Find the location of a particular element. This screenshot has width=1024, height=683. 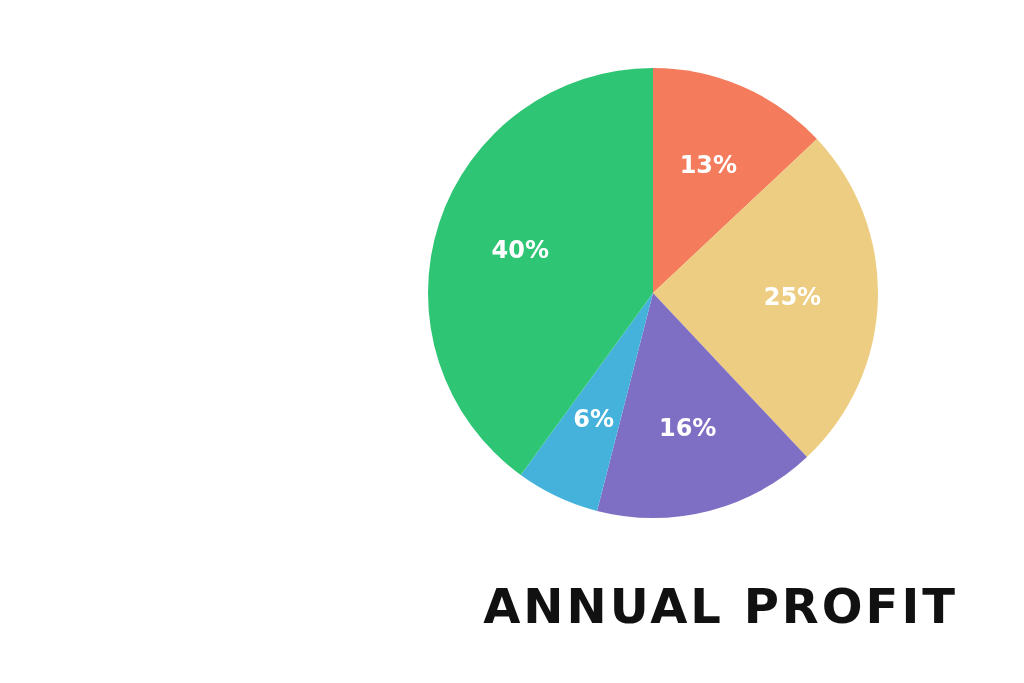

data-label: 16% is located at coordinates (687, 428).